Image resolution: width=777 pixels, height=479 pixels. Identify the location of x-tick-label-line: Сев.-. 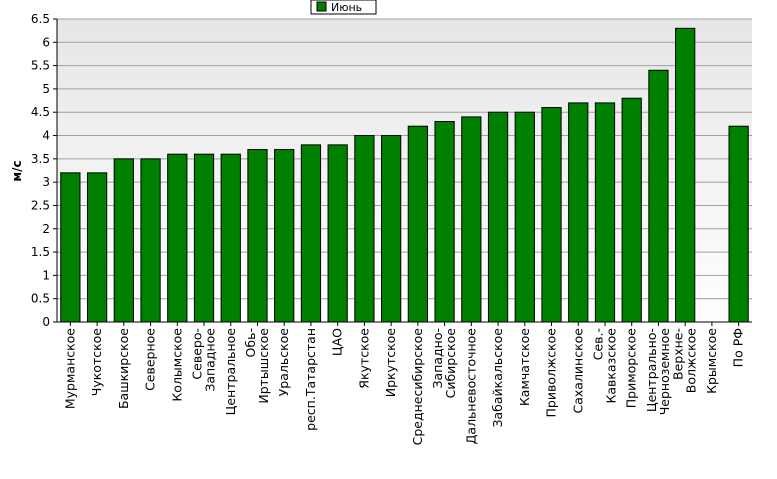
(597, 344).